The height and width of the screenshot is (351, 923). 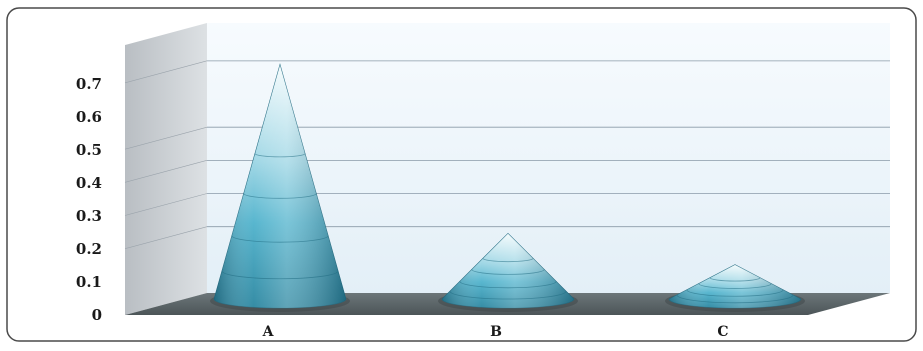 I want to click on cone-b, so click(x=508, y=272).